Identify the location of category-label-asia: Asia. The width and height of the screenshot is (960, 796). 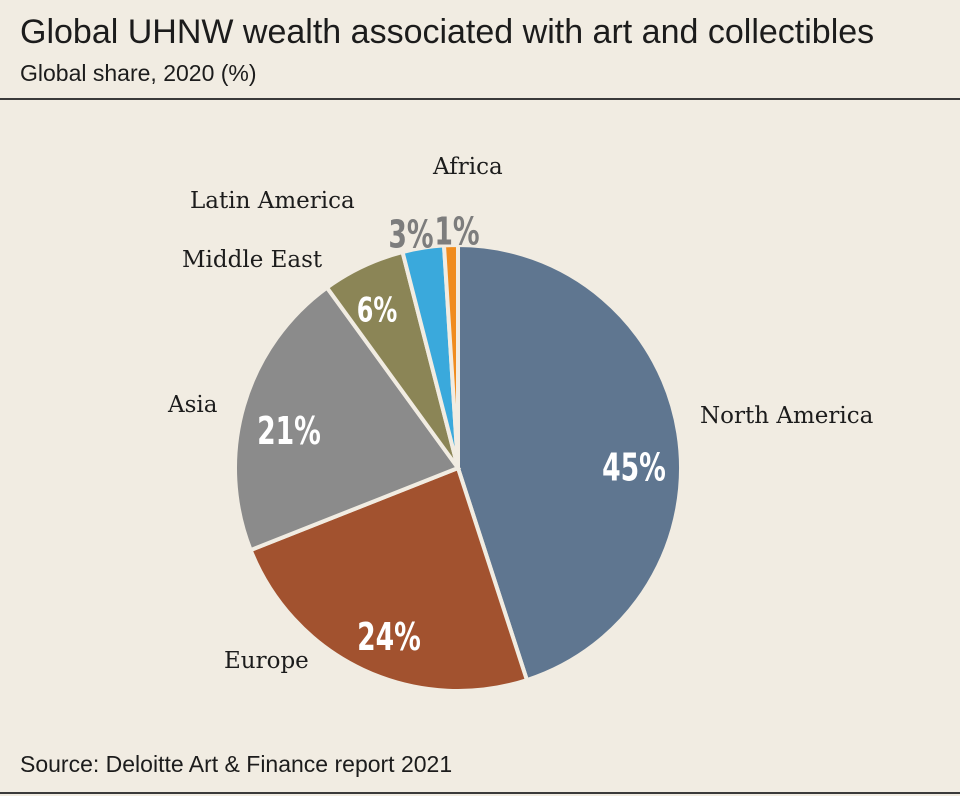
(192, 405).